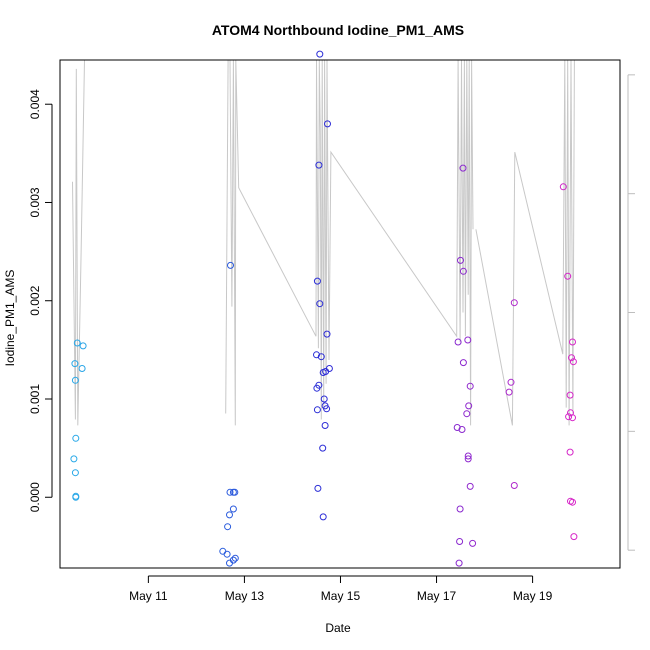  Describe the element at coordinates (148, 596) in the screenshot. I see `x-tick-label: May 11` at that location.